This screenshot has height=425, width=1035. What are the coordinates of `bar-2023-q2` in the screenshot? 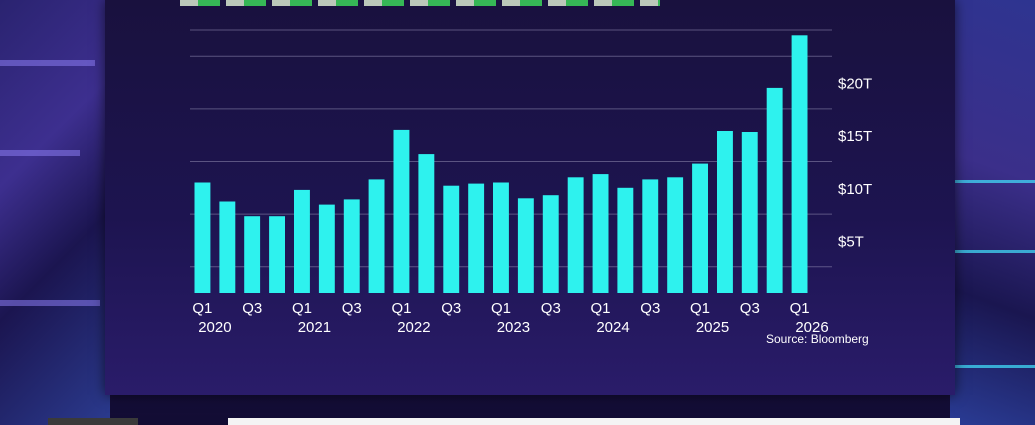 It's located at (525, 245).